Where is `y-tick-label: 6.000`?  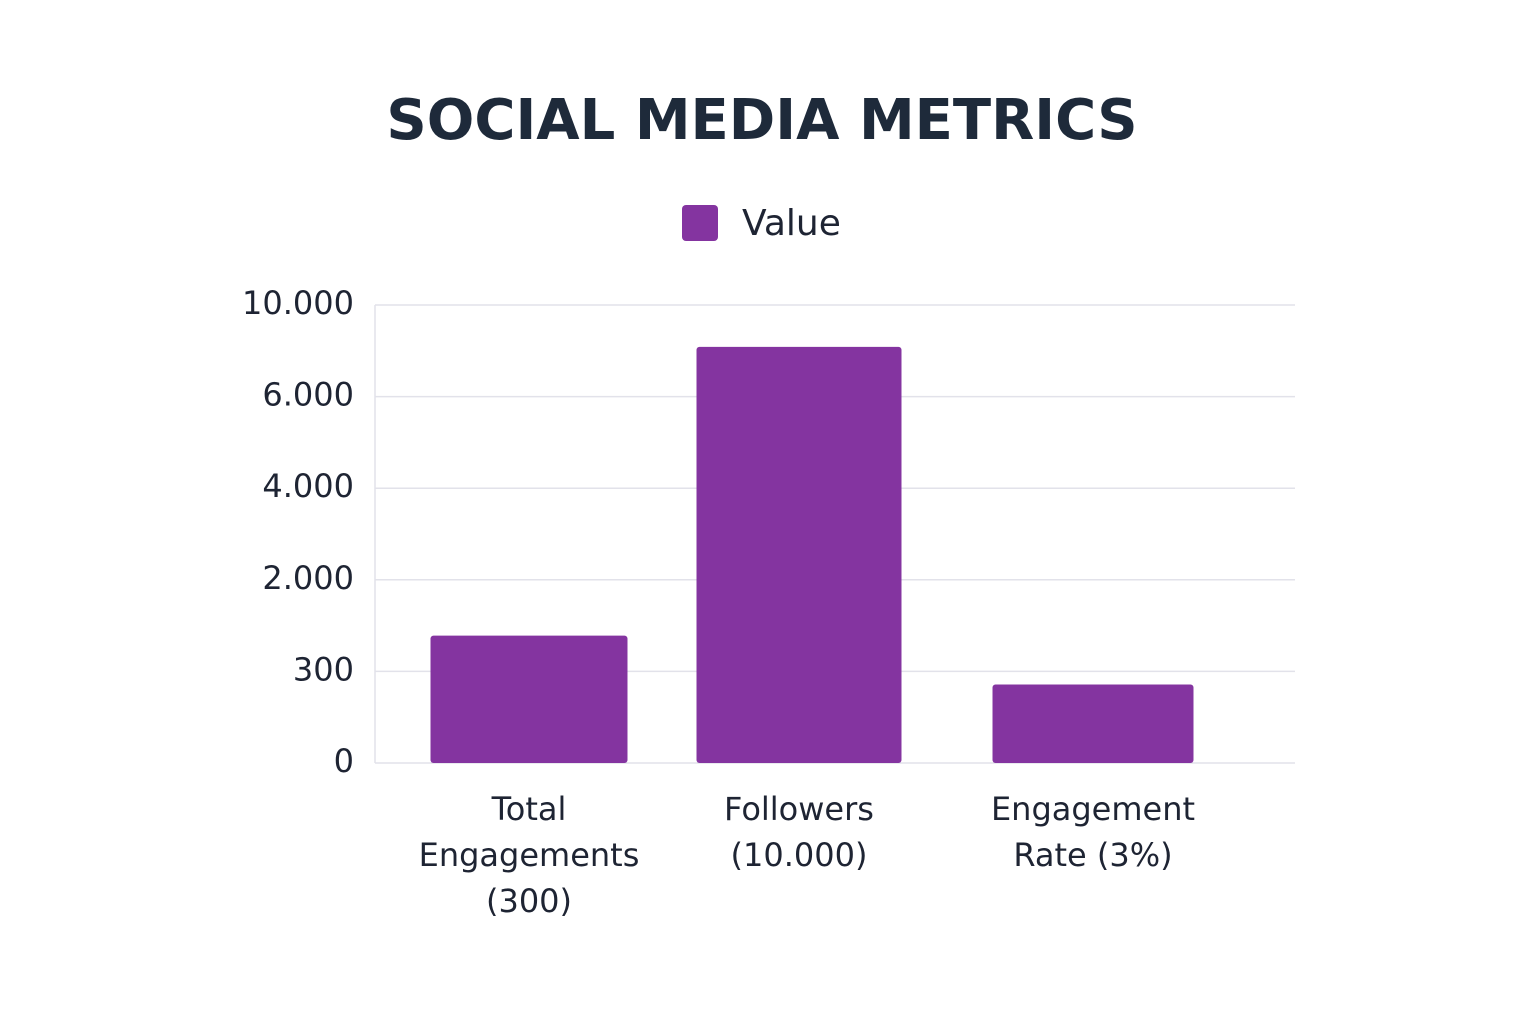 y-tick-label: 6.000 is located at coordinates (308, 395).